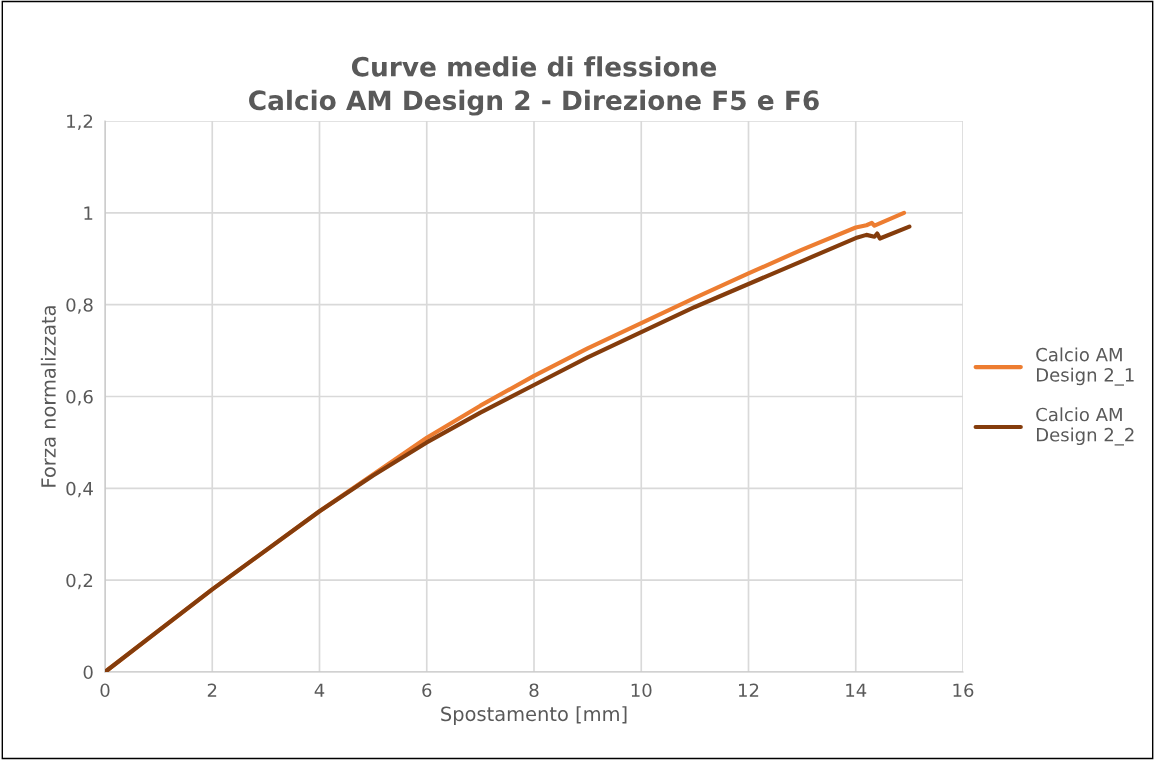 This screenshot has width=1155, height=760. What do you see at coordinates (1085, 366) in the screenshot?
I see `legend-label: Calcio AM Design 2_1` at bounding box center [1085, 366].